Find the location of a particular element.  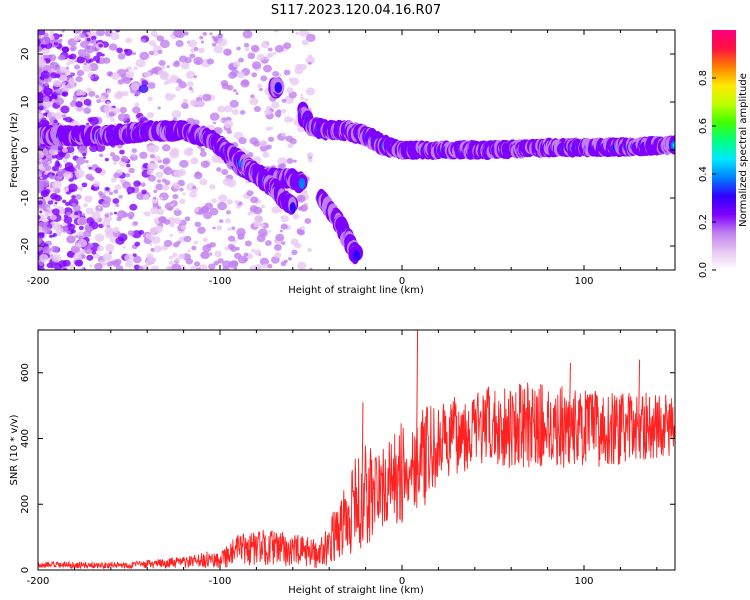

descending-branch-body is located at coordinates (292, 208).